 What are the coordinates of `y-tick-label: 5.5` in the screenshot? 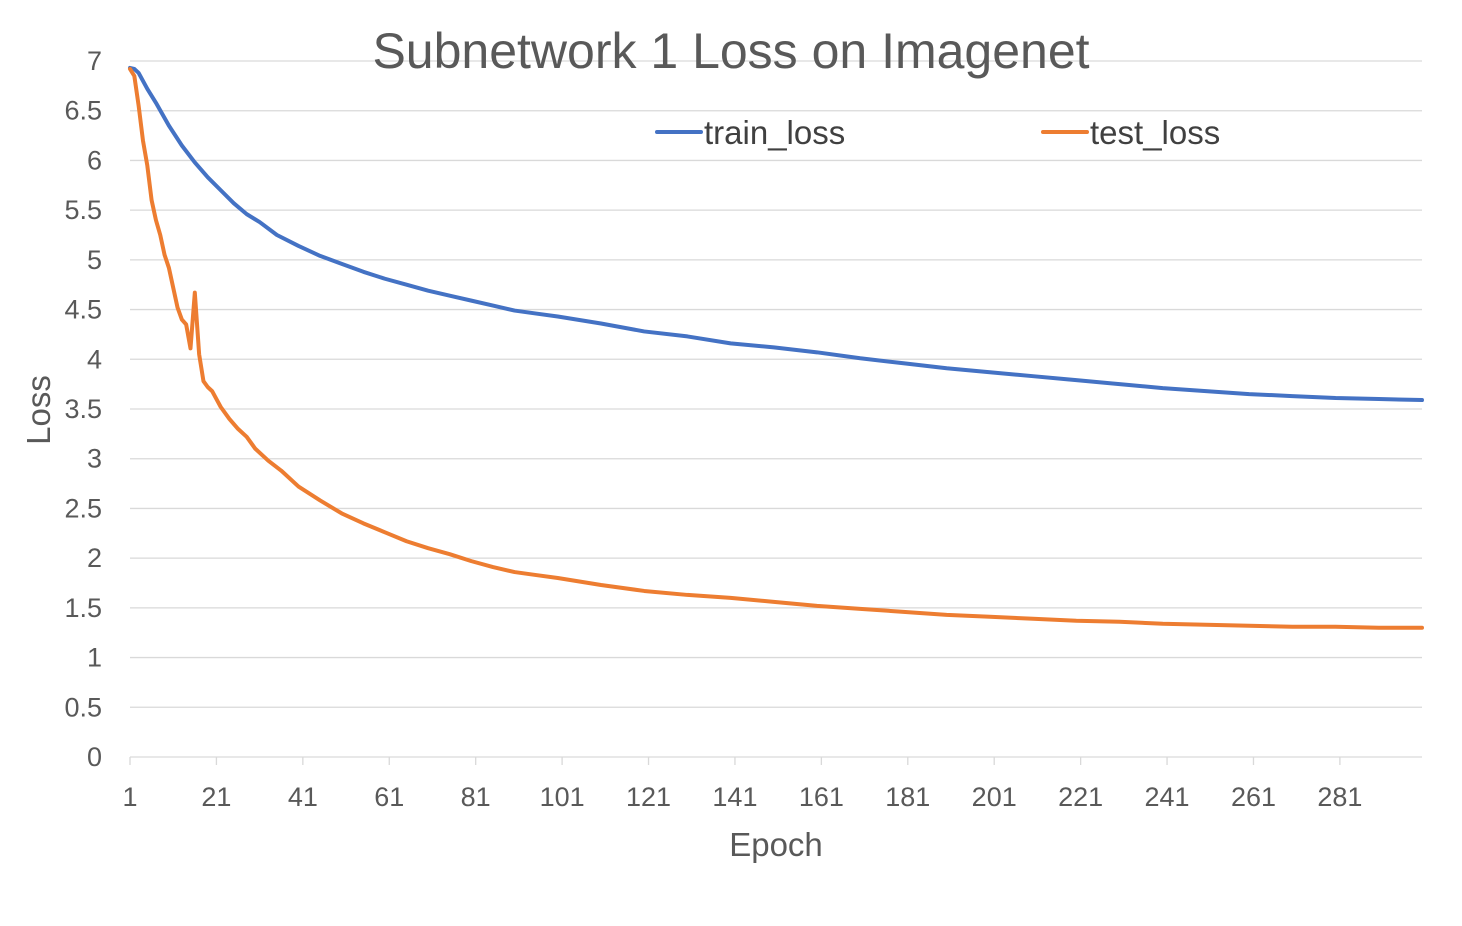 It's located at (83, 210).